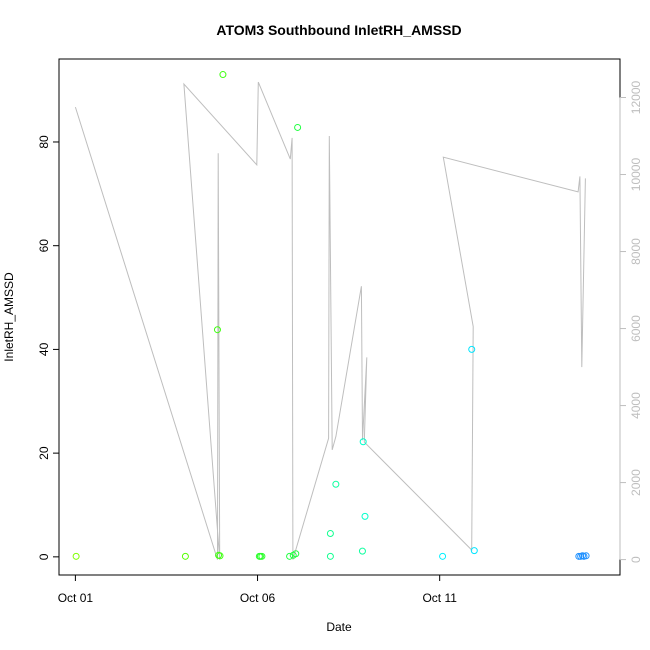 The image size is (650, 650). I want to click on x-tick-label: Oct 01, so click(76, 598).